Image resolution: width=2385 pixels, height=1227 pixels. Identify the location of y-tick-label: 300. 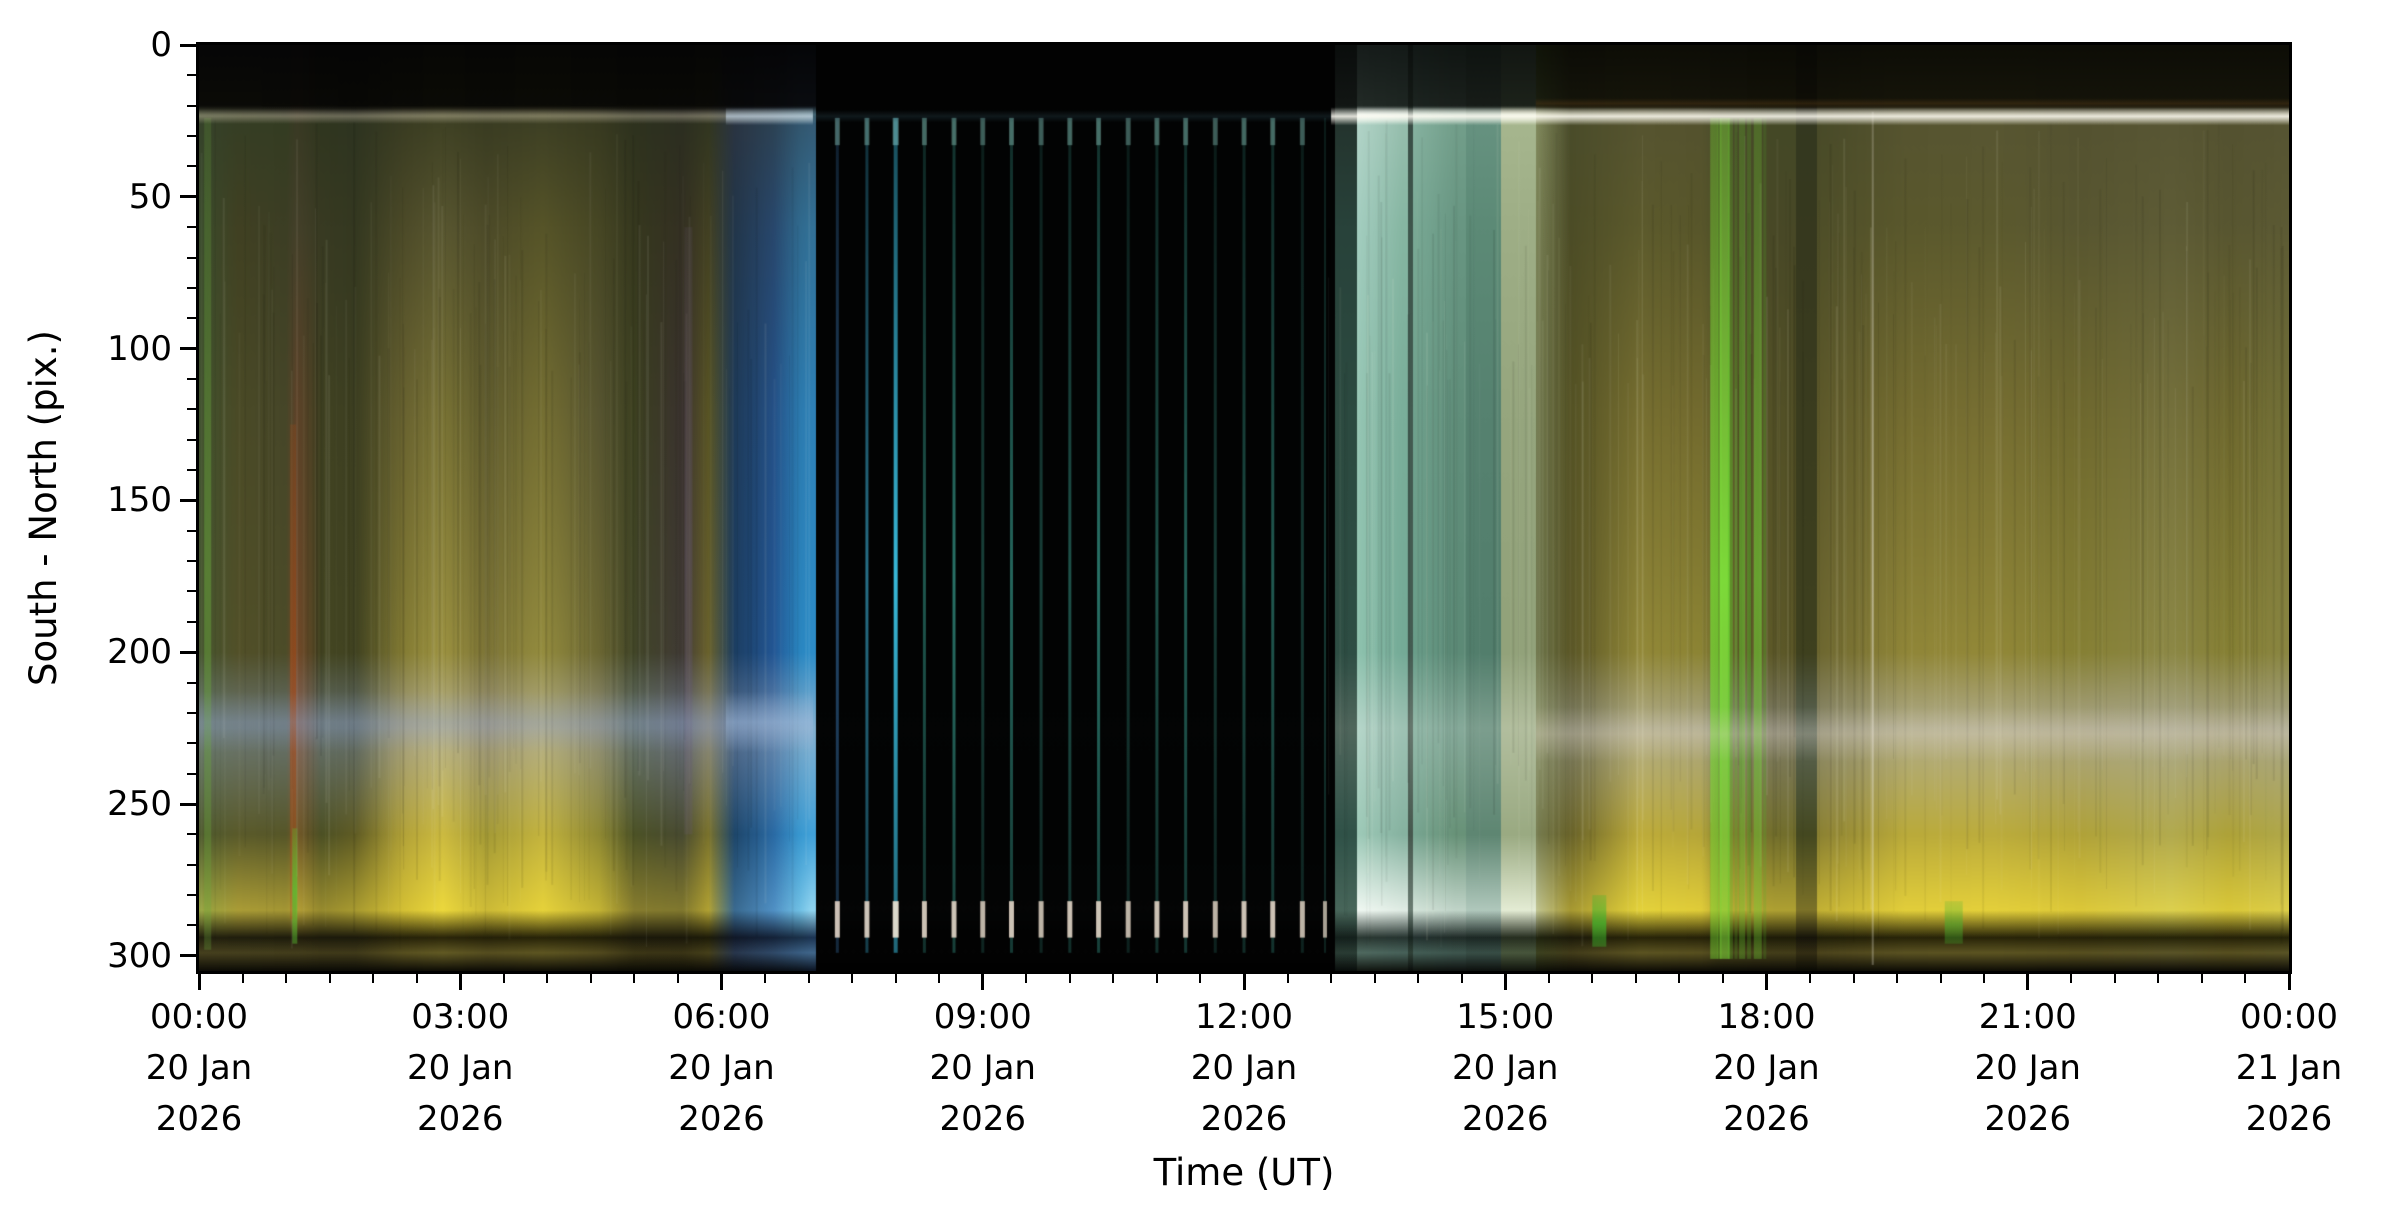
(139, 955).